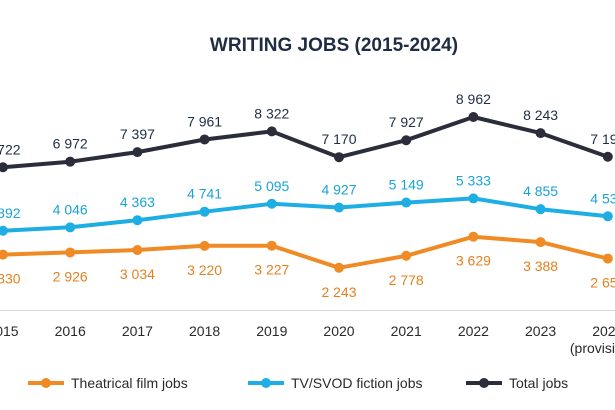 The width and height of the screenshot is (615, 410). Describe the element at coordinates (305, 214) in the screenshot. I see `tv-svod-fiction-jobs-line` at that location.